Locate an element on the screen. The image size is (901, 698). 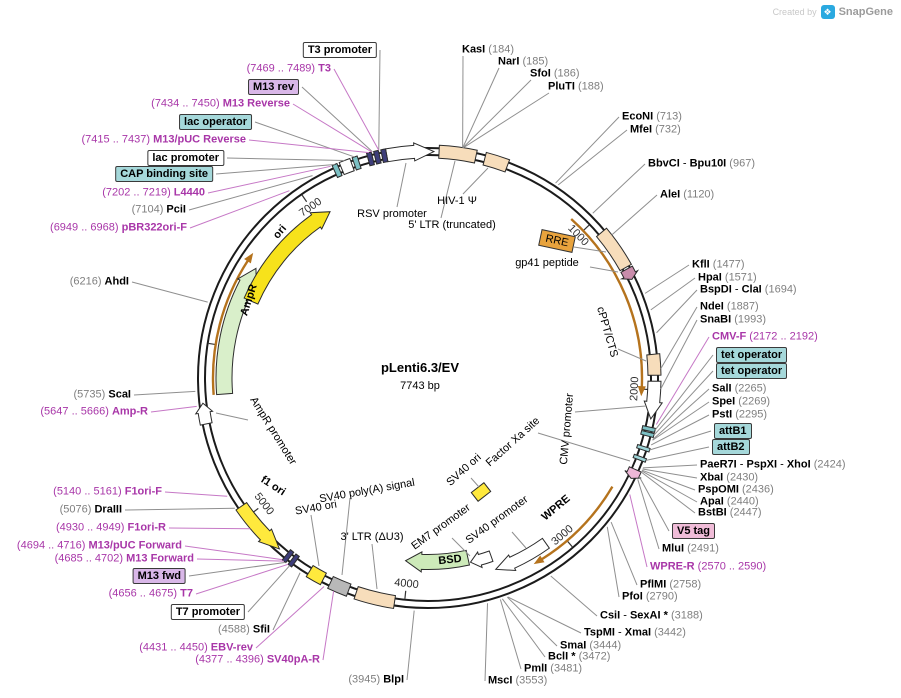
site-label-pflmi: PflMI (2758) is located at coordinates (670, 585).